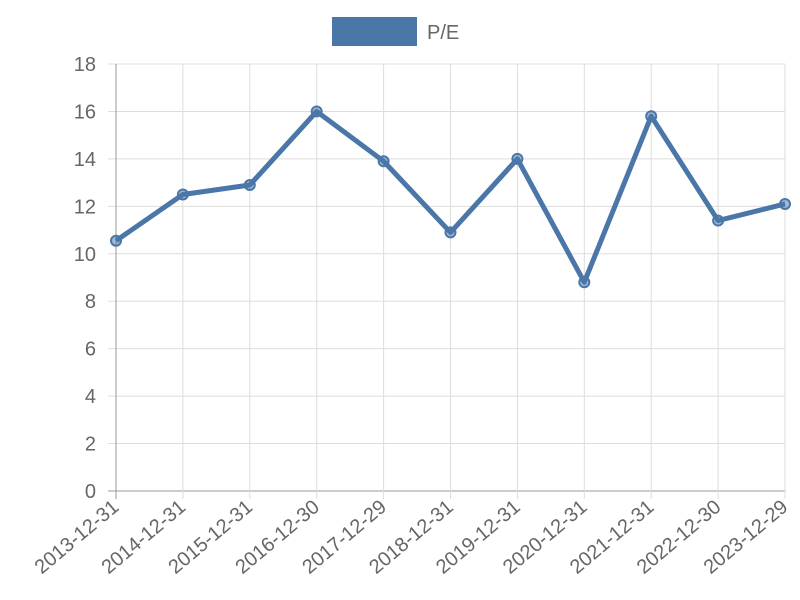  Describe the element at coordinates (85, 255) in the screenshot. I see `y-tick-label: 10` at that location.